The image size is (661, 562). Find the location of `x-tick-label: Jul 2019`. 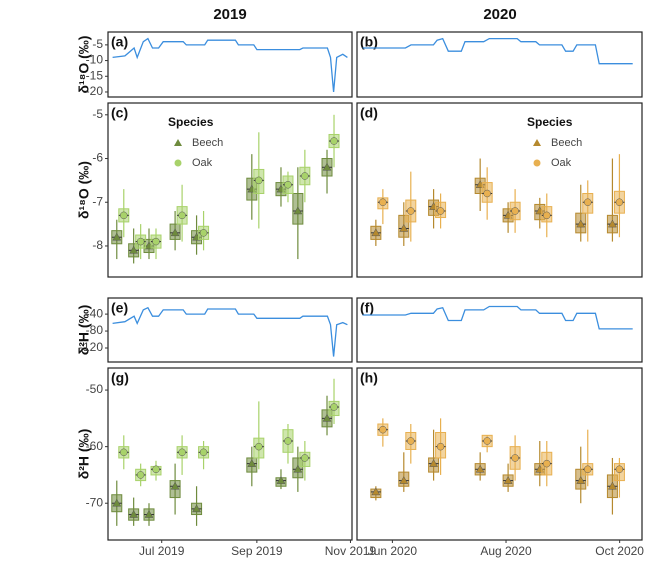

x-tick-label: Jul 2019 is located at coordinates (162, 551).